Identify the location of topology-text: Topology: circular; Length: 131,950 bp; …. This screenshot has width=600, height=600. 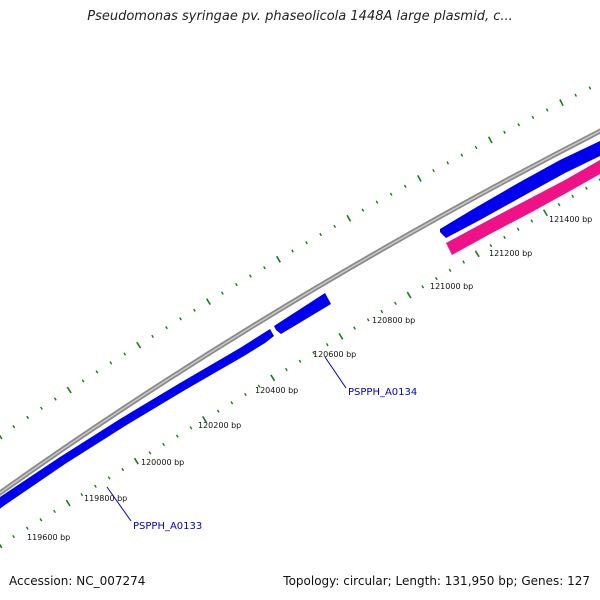
(436, 581).